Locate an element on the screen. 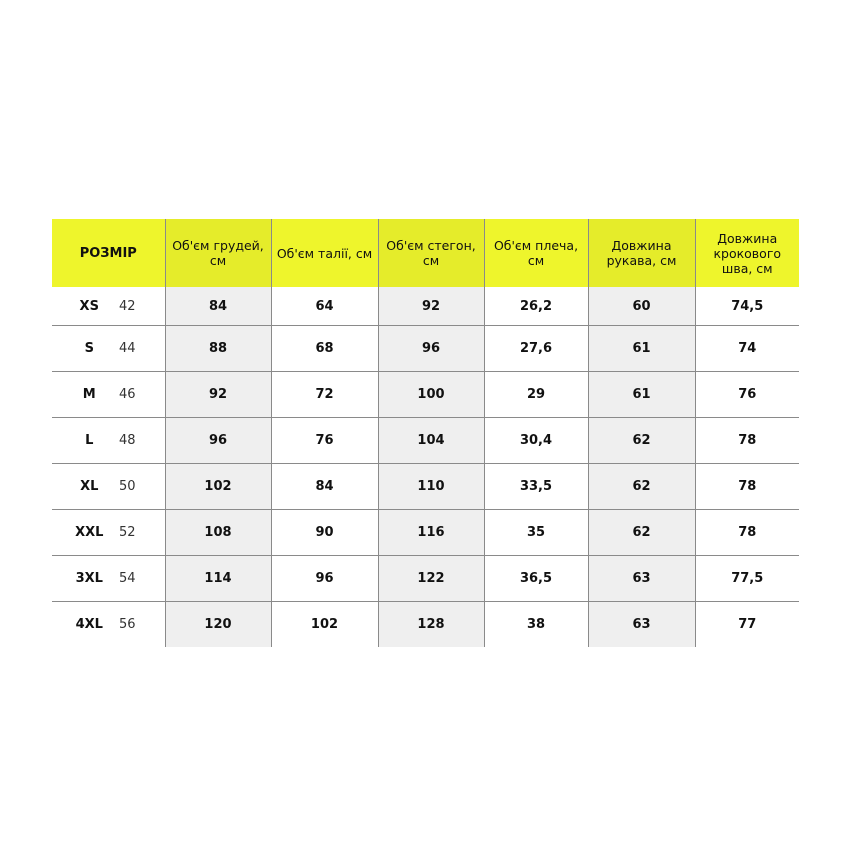 This screenshot has height=850, width=850. value-cell: 74,5 is located at coordinates (746, 306).